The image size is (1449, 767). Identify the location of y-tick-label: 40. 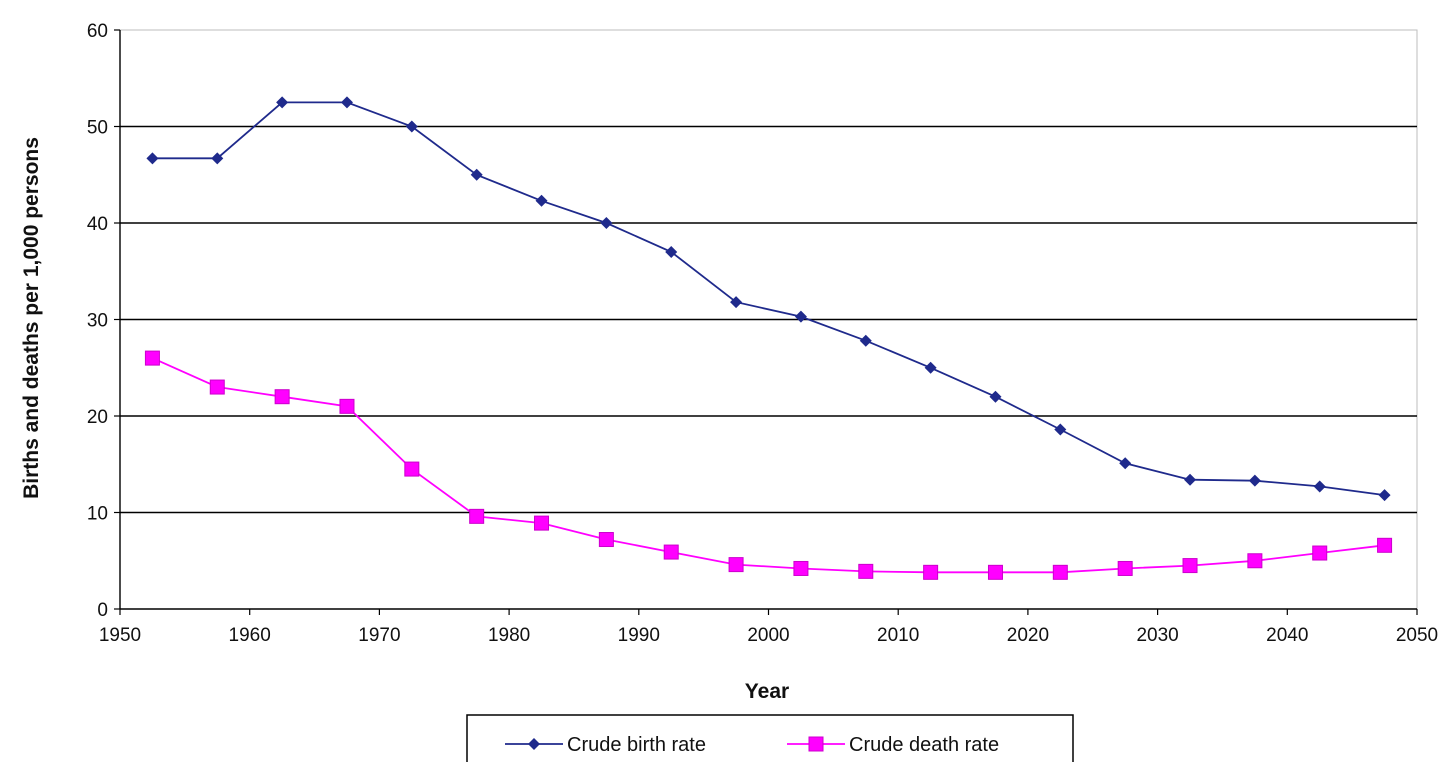
(97, 224).